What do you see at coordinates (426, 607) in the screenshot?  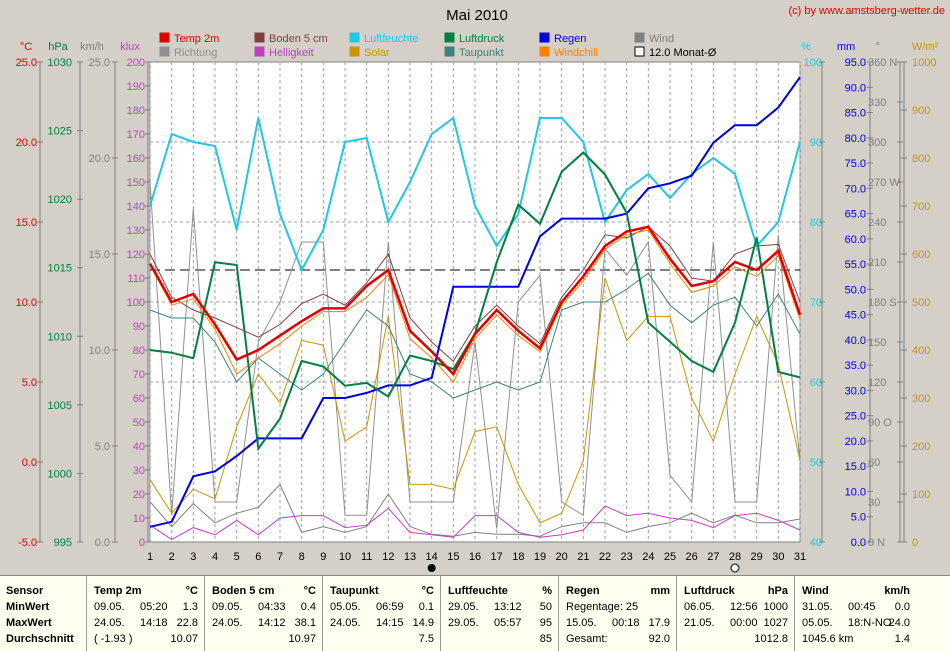 I see `taupunkt-min-val: 0.1` at bounding box center [426, 607].